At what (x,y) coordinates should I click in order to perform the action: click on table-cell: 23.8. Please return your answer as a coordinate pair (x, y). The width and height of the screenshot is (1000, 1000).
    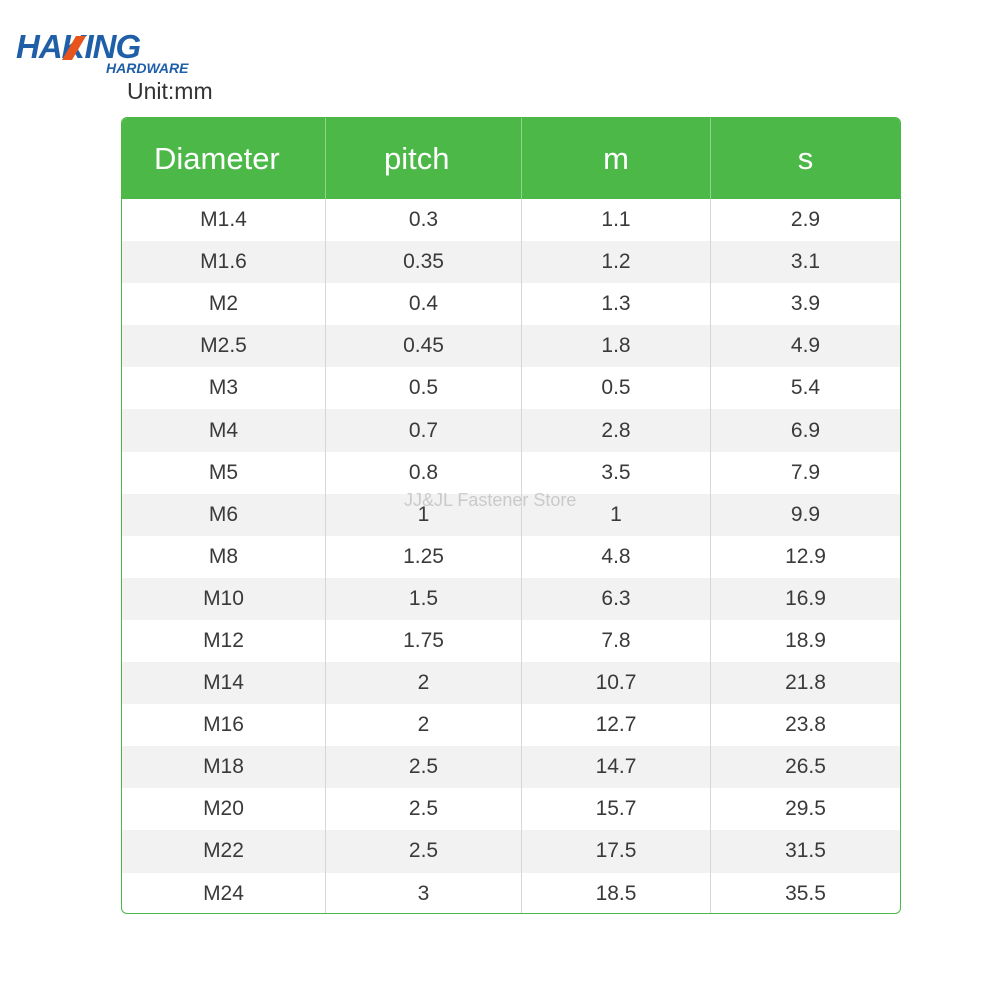
    Looking at the image, I should click on (805, 725).